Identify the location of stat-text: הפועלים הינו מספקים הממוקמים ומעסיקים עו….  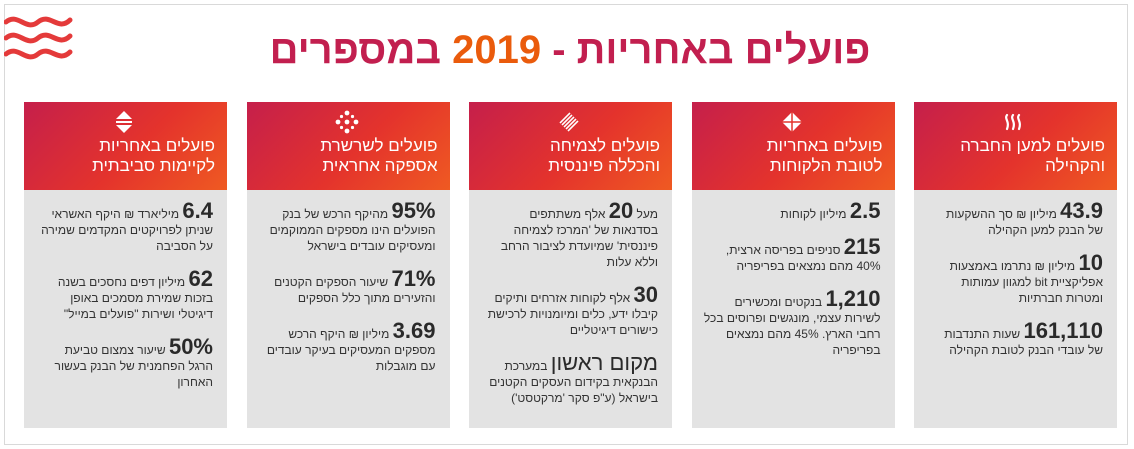
(352, 238).